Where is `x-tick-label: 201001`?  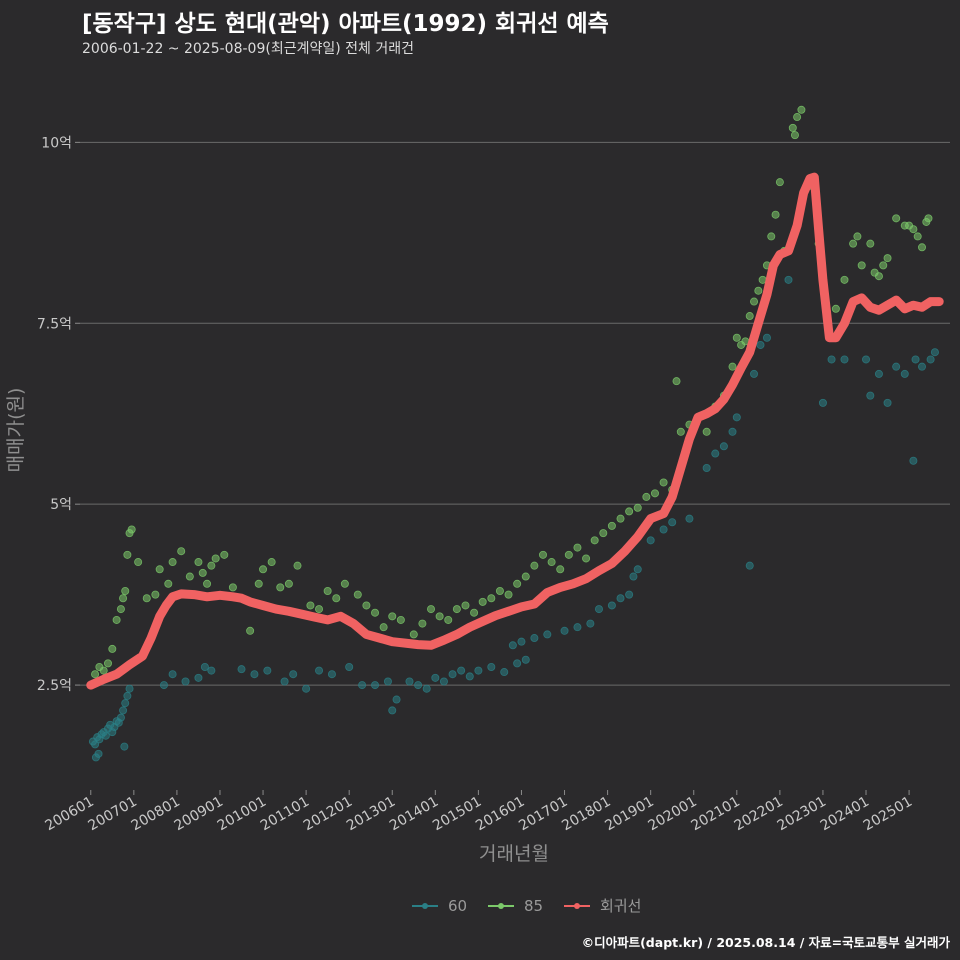 x-tick-label: 201001 is located at coordinates (242, 814).